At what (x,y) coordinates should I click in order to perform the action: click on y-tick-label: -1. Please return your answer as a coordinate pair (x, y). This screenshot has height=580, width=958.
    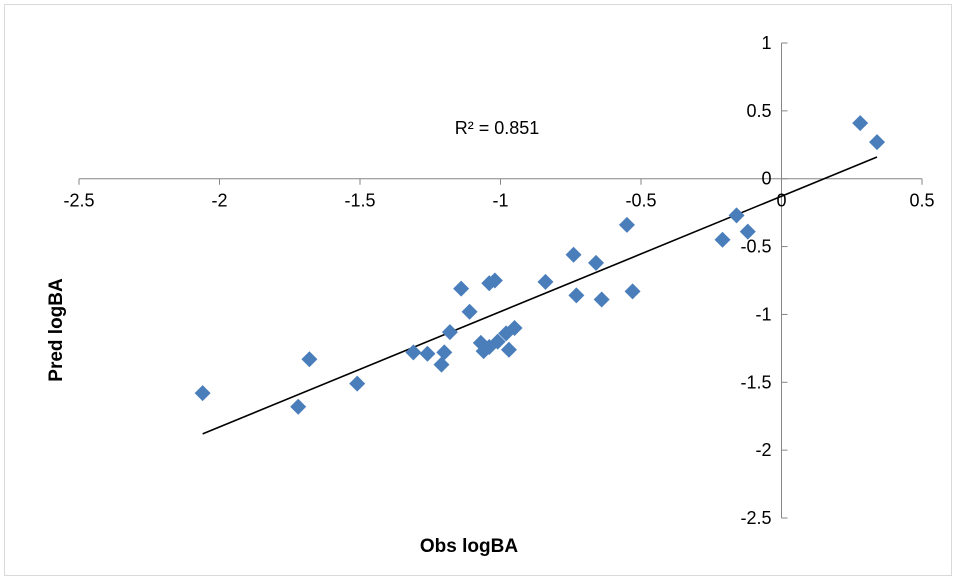
    Looking at the image, I should click on (763, 314).